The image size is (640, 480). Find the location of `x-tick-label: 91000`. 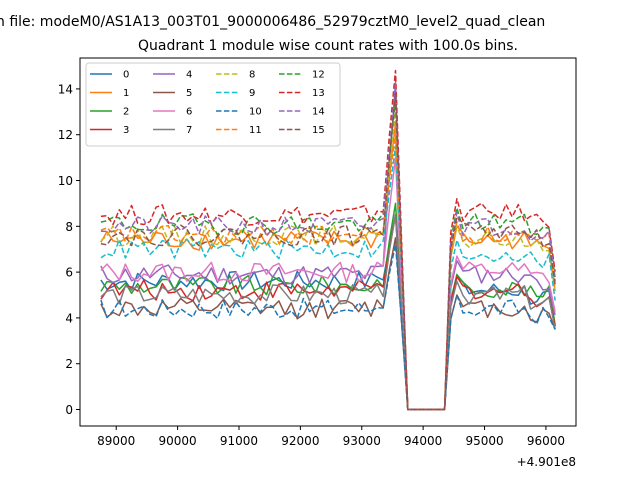

x-tick-label: 91000 is located at coordinates (239, 441).